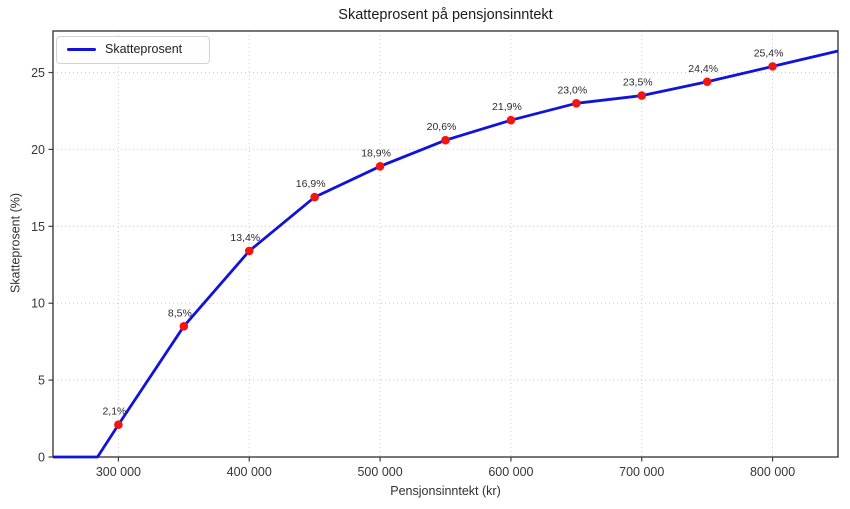 The width and height of the screenshot is (850, 509). I want to click on x-tick-label: 500 000, so click(379, 472).